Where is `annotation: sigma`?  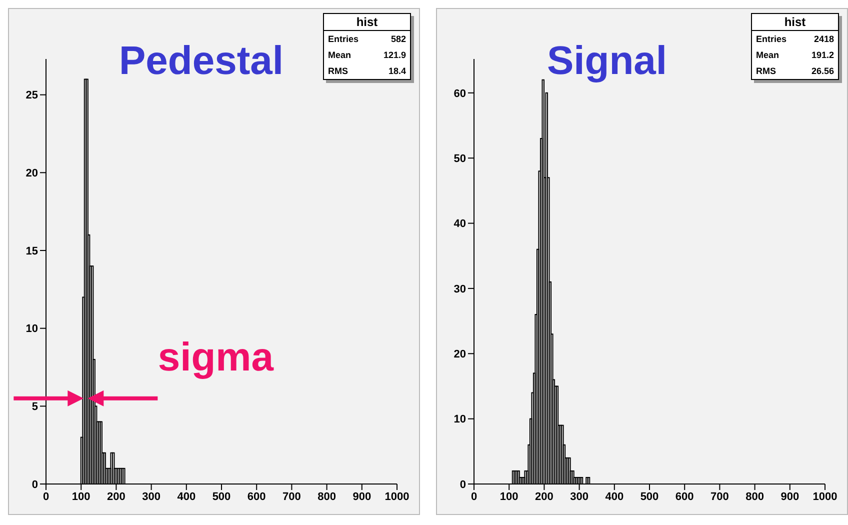 annotation: sigma is located at coordinates (216, 357).